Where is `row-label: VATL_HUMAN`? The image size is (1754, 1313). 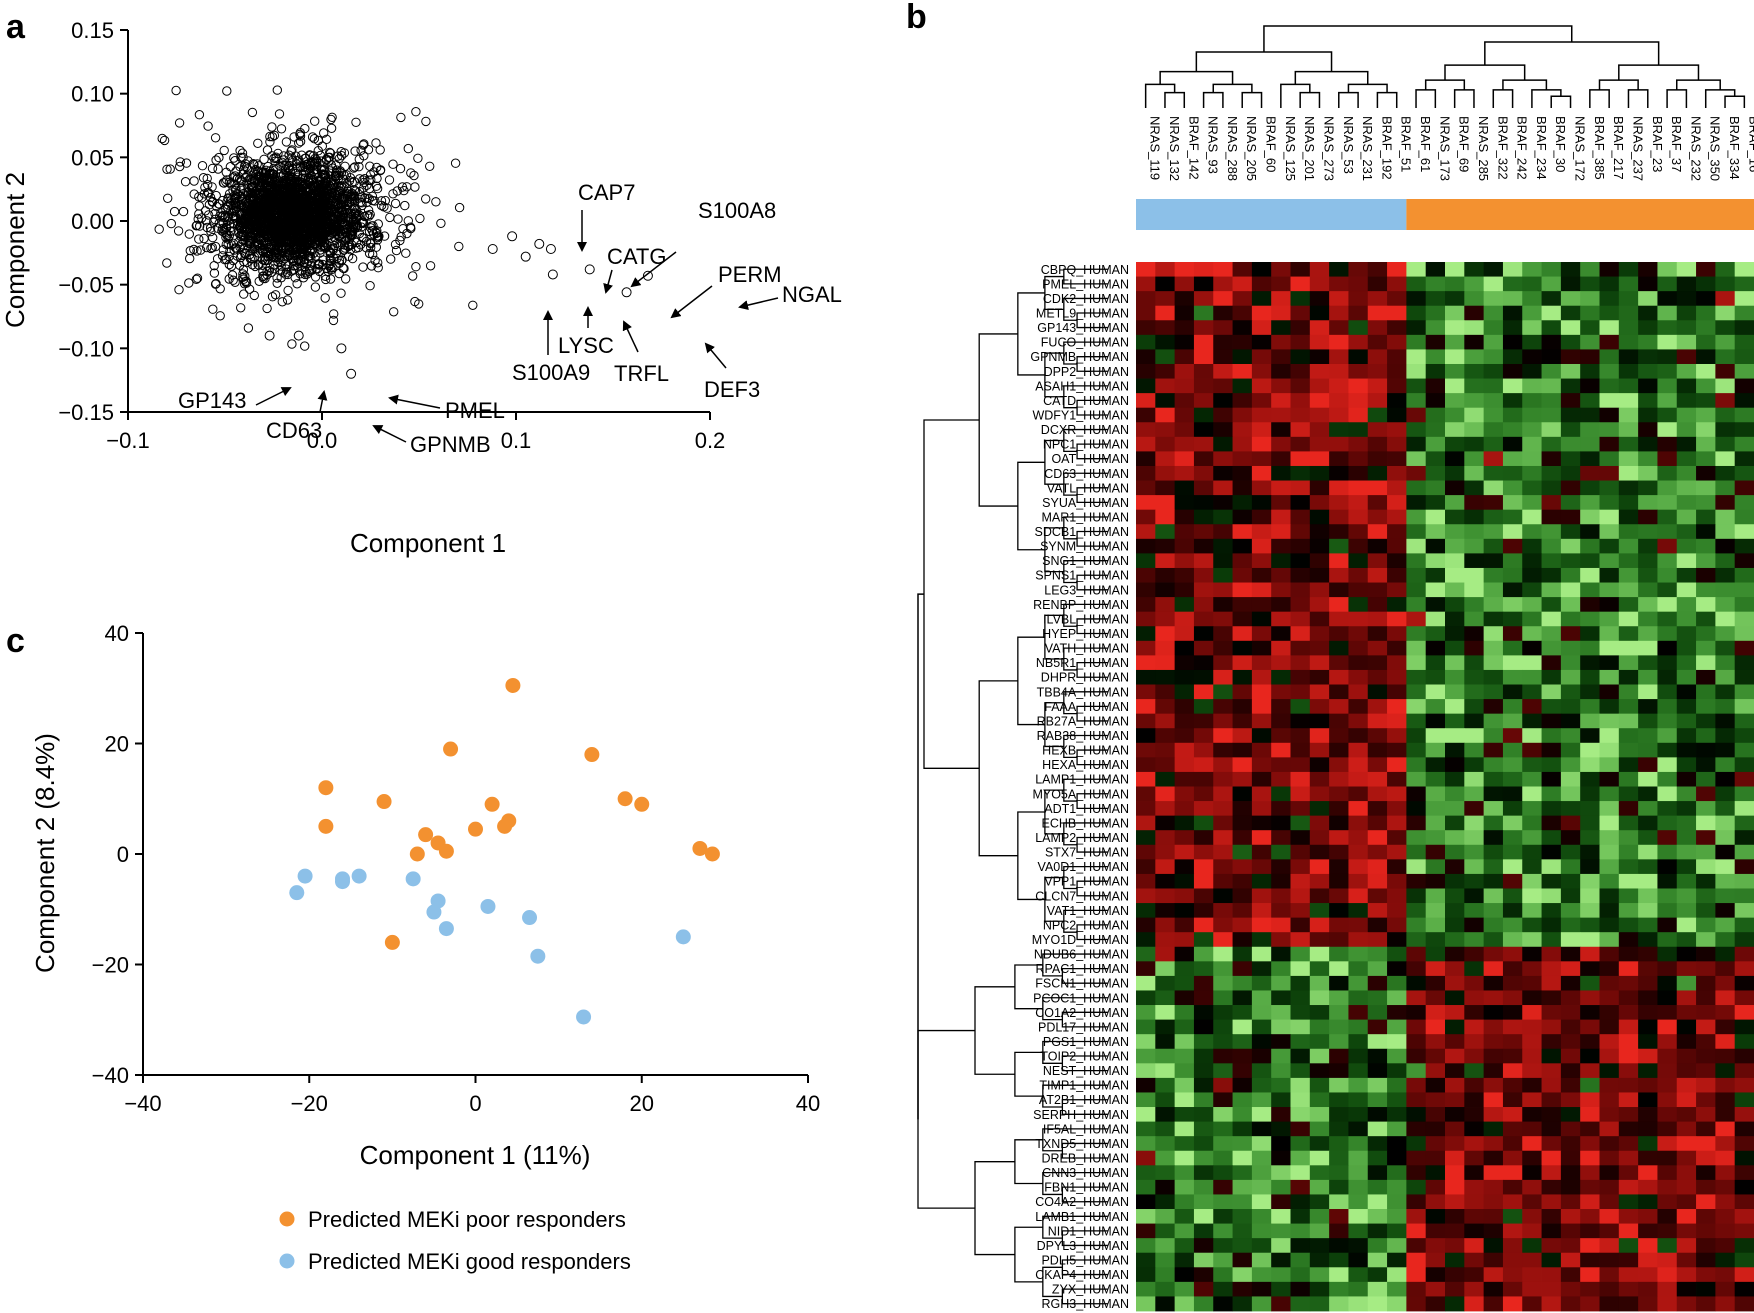
row-label: VATL_HUMAN is located at coordinates (1088, 488).